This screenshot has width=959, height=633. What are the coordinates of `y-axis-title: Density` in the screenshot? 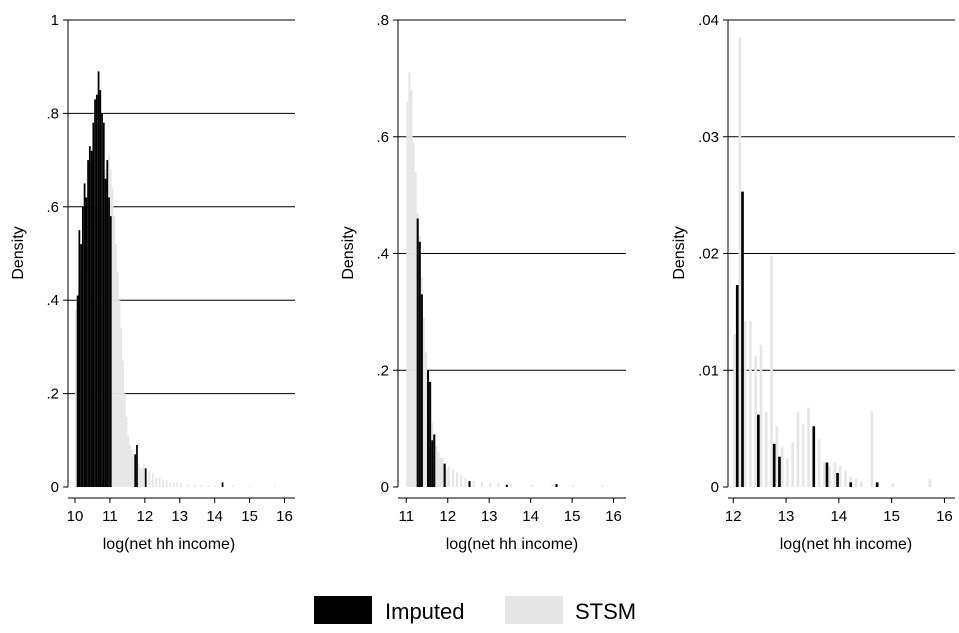 It's located at (18, 252).